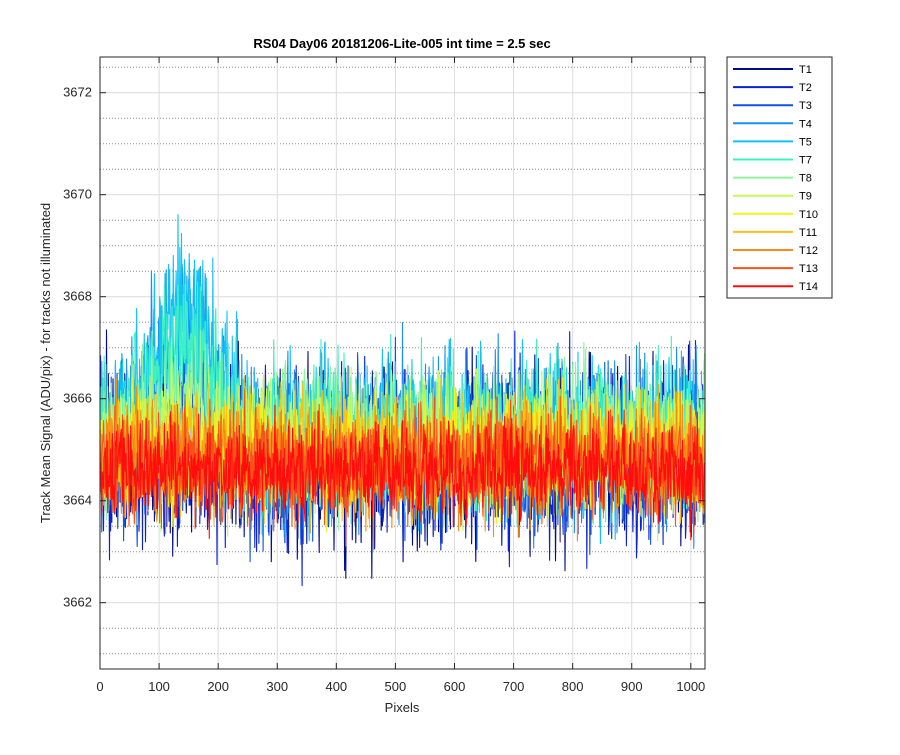 The image size is (900, 755). I want to click on x-tick-label: 100, so click(159, 686).